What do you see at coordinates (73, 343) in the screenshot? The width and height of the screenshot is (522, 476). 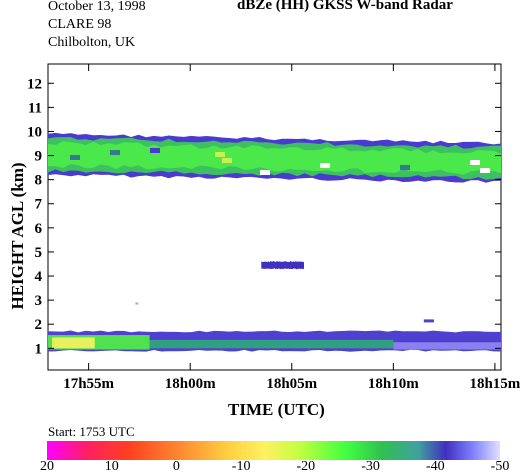 I see `low-layer-strong` at bounding box center [73, 343].